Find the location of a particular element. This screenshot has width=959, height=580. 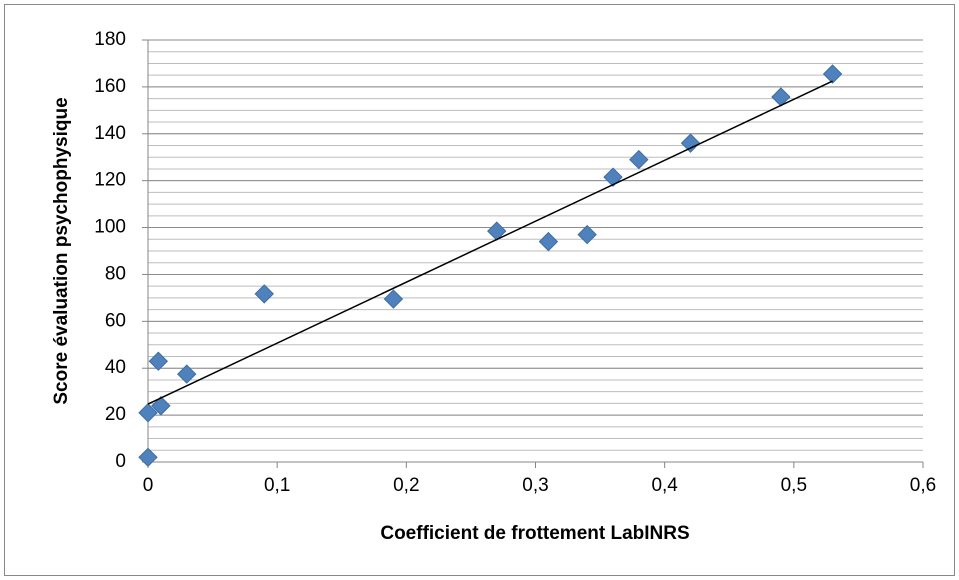

y-tick-label: 20 is located at coordinates (115, 414).